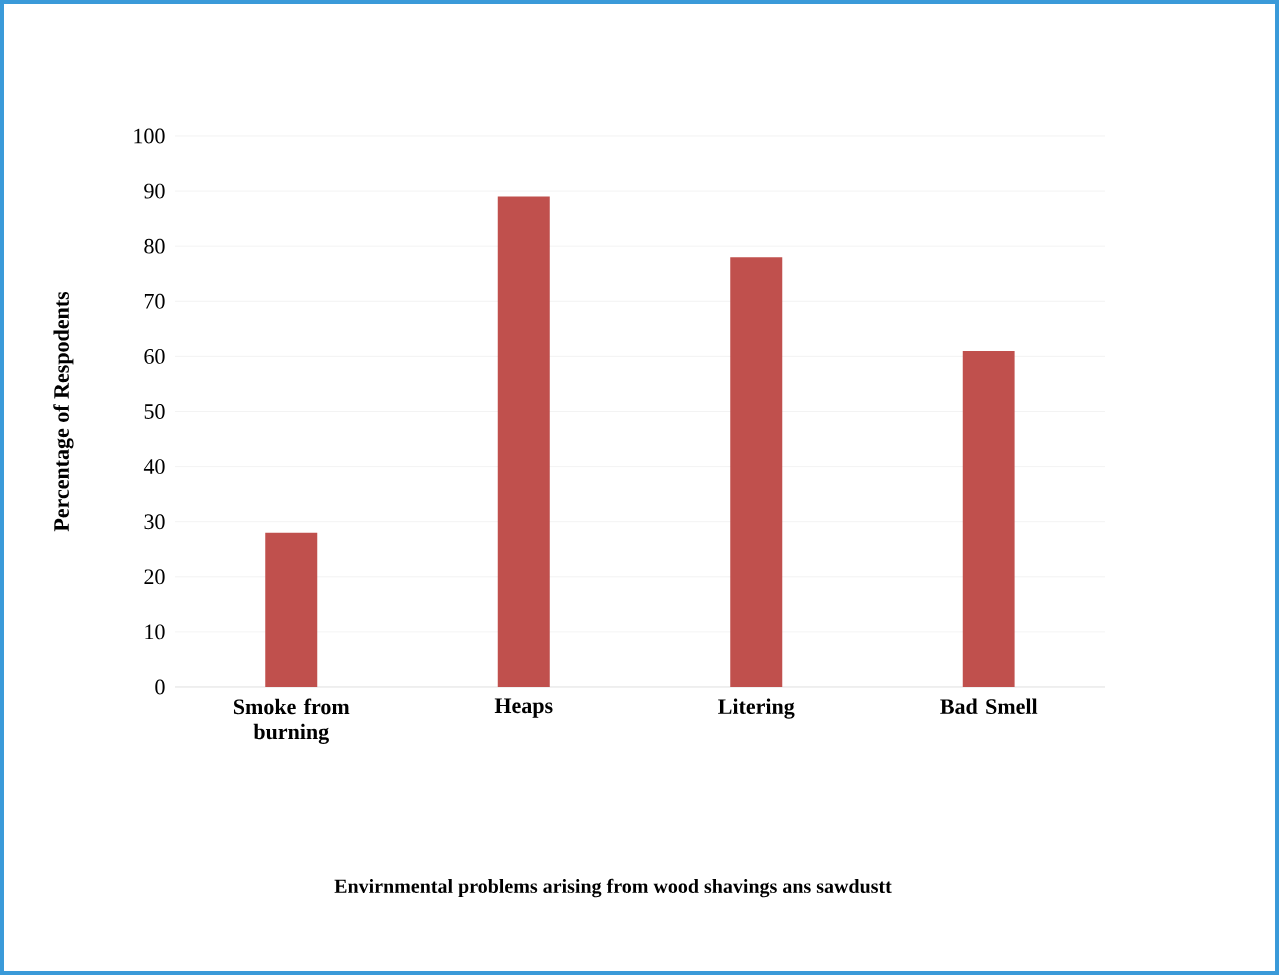 The width and height of the screenshot is (1279, 975). What do you see at coordinates (160, 687) in the screenshot?
I see `y-tick-label: 0` at bounding box center [160, 687].